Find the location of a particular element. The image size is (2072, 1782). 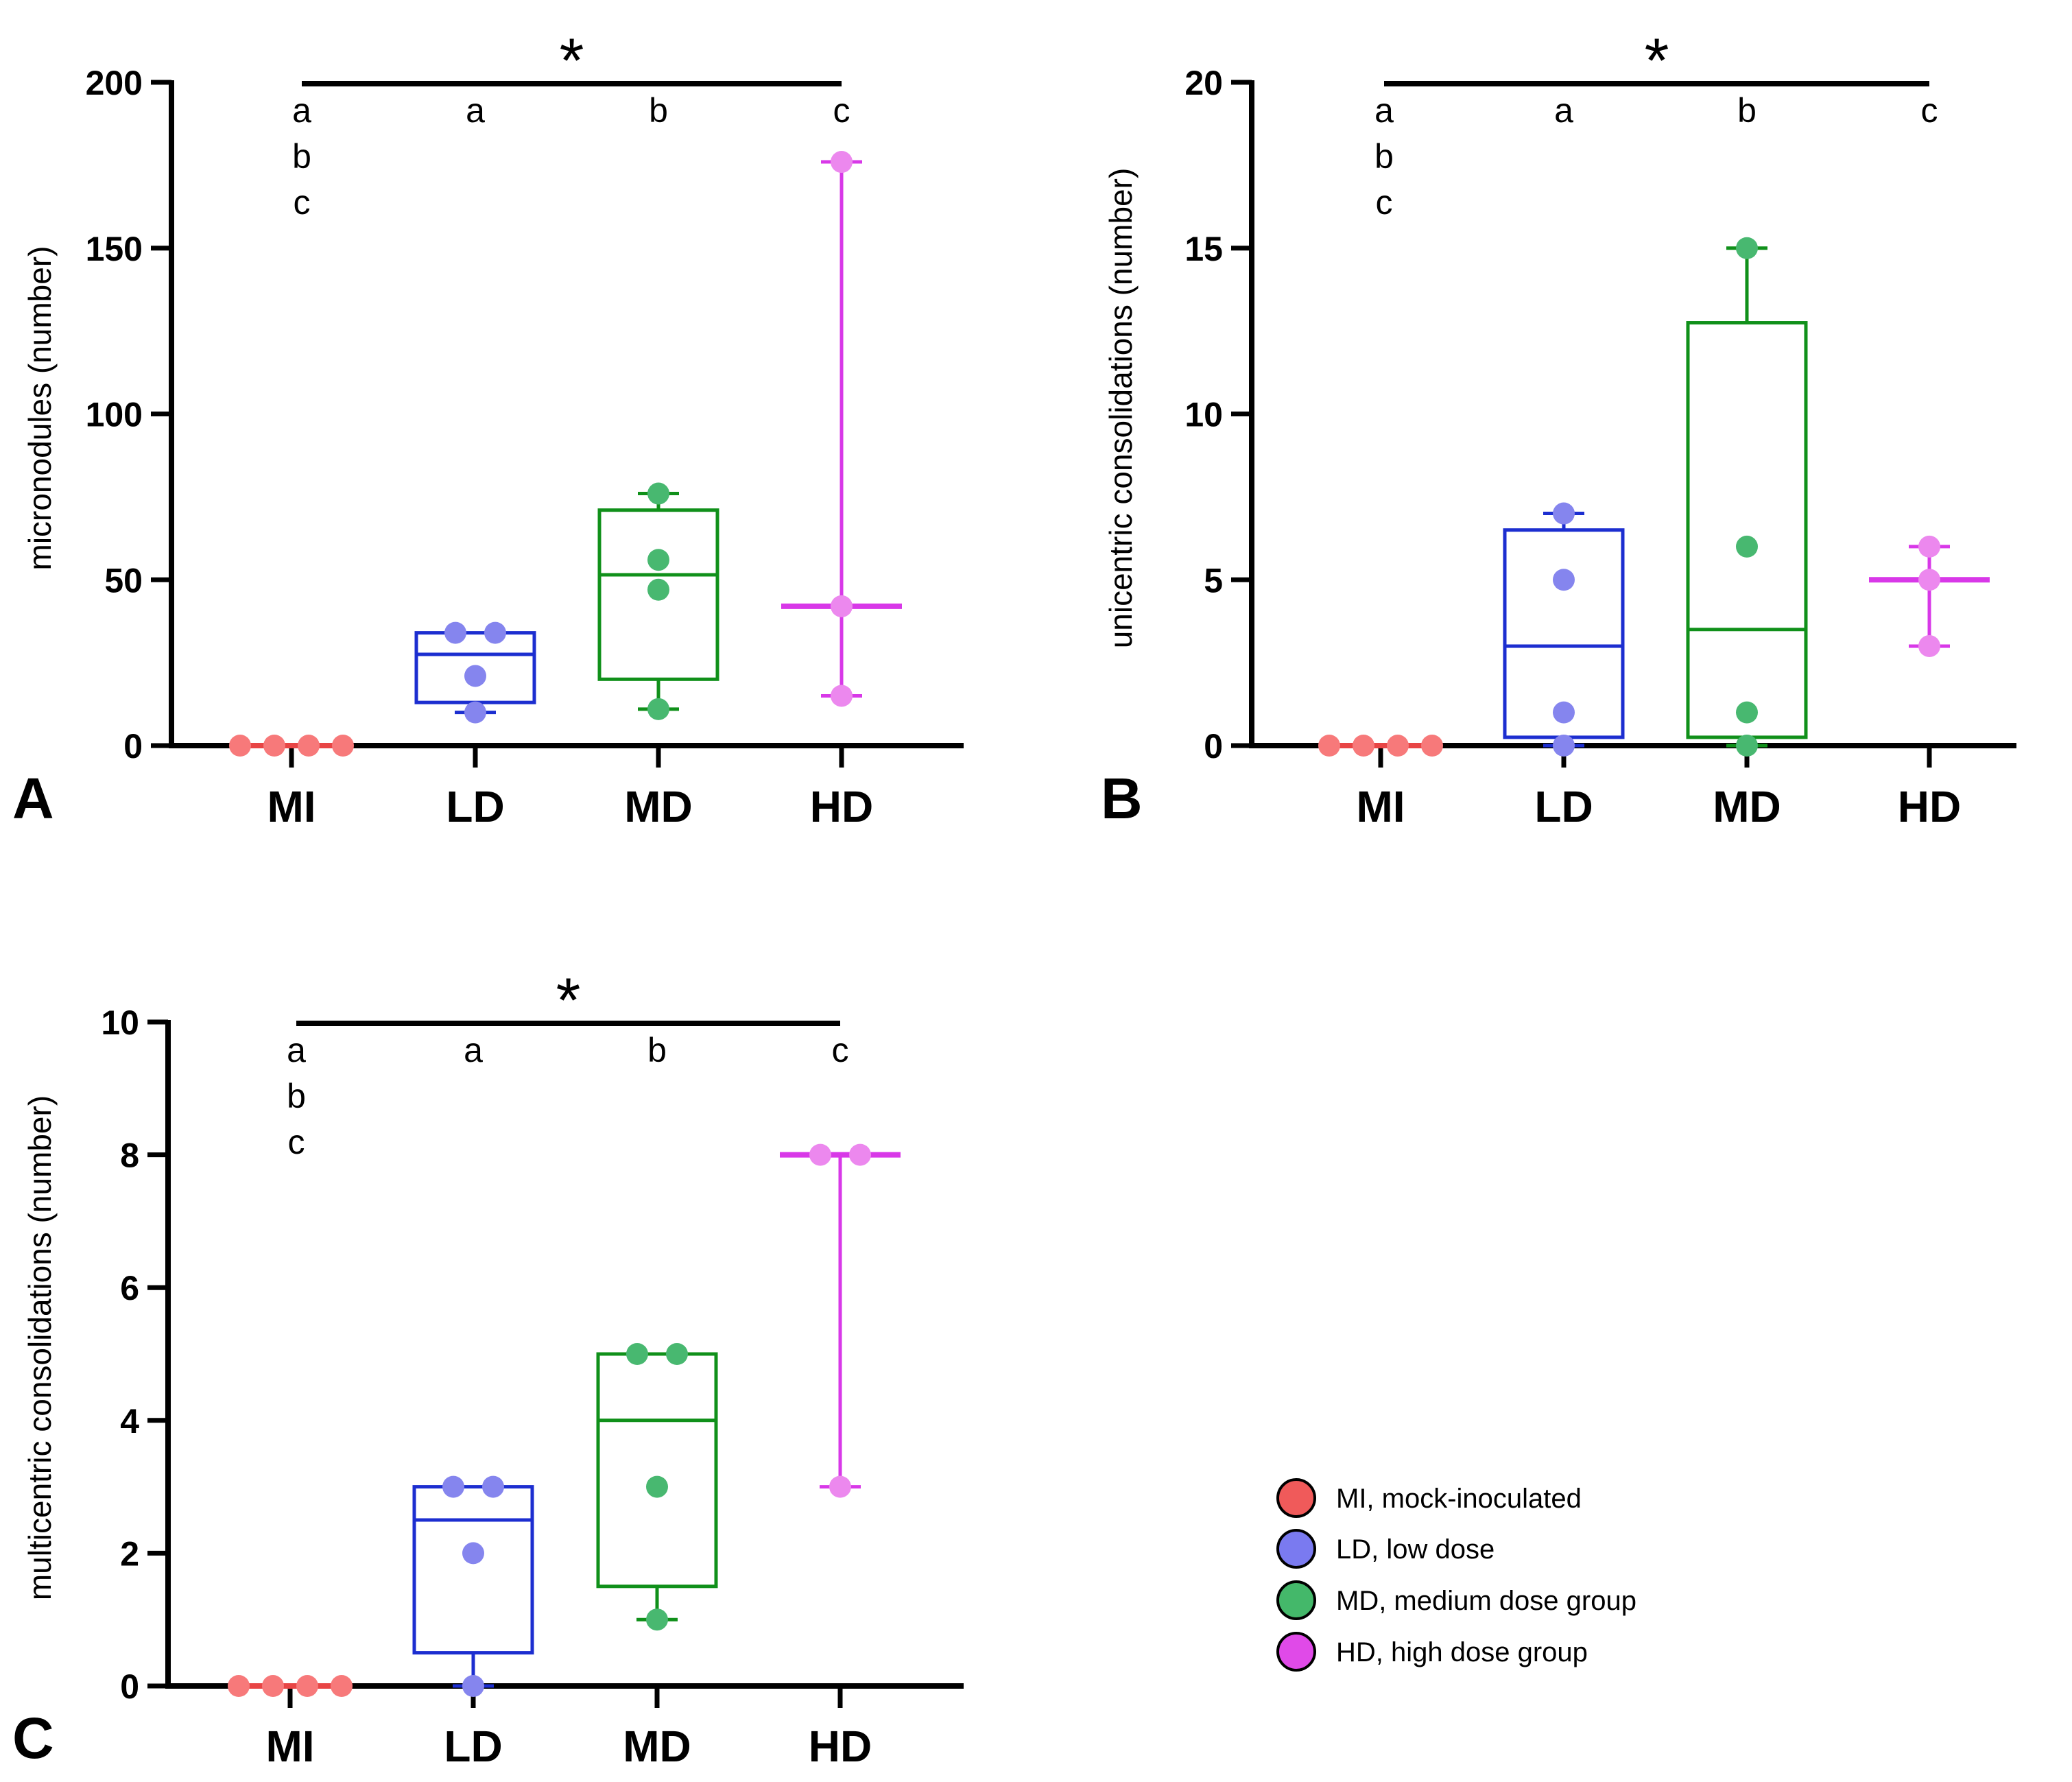

y-tick-label: 100 is located at coordinates (114, 415).